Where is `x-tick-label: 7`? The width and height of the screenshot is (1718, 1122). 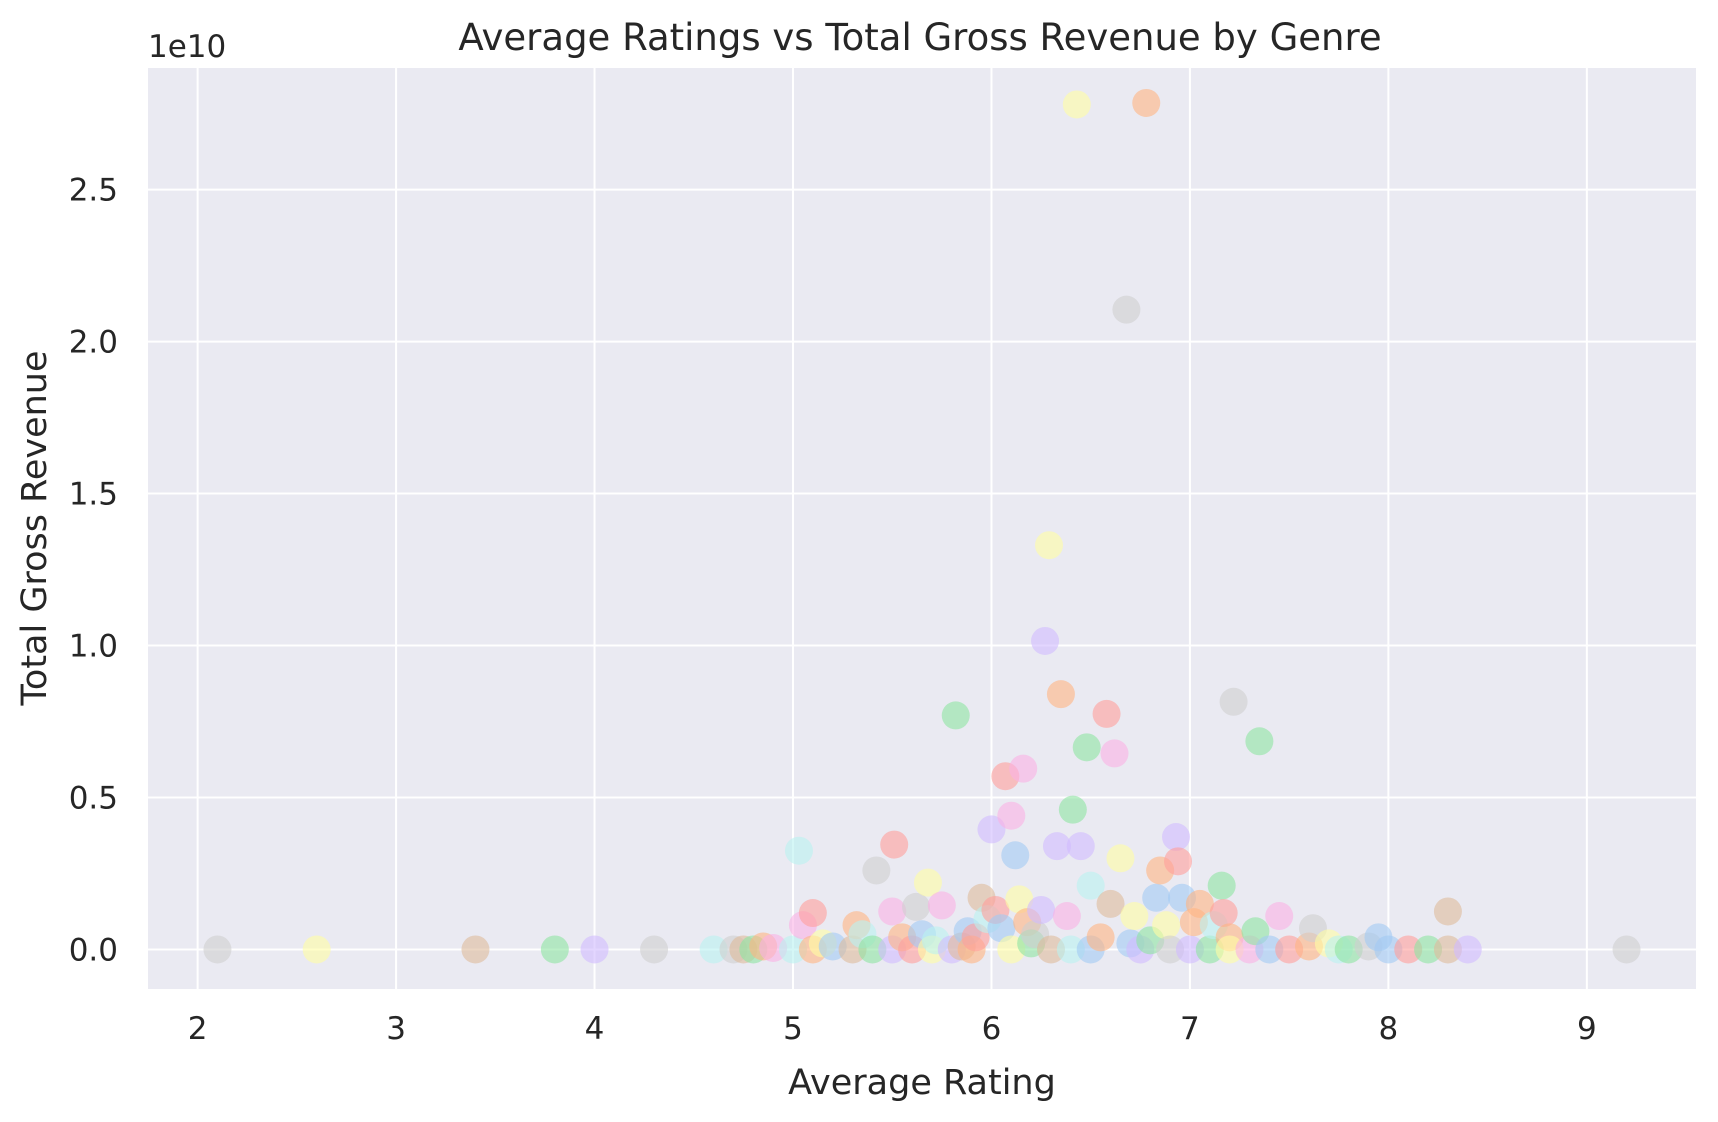
x-tick-label: 7 is located at coordinates (1190, 1029).